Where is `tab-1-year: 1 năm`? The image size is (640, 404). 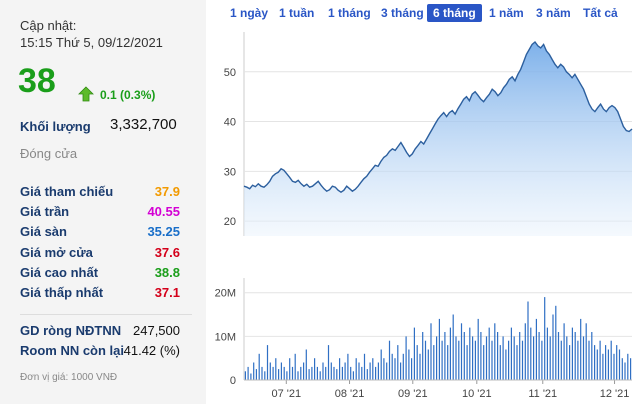
tab-1-year: 1 năm is located at coordinates (506, 13).